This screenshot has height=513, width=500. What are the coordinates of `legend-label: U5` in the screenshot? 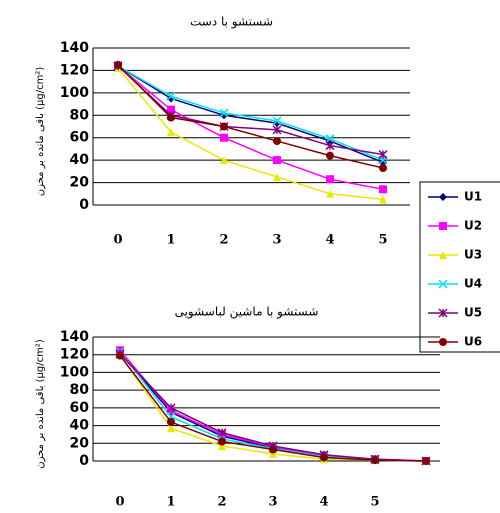 It's located at (473, 313).